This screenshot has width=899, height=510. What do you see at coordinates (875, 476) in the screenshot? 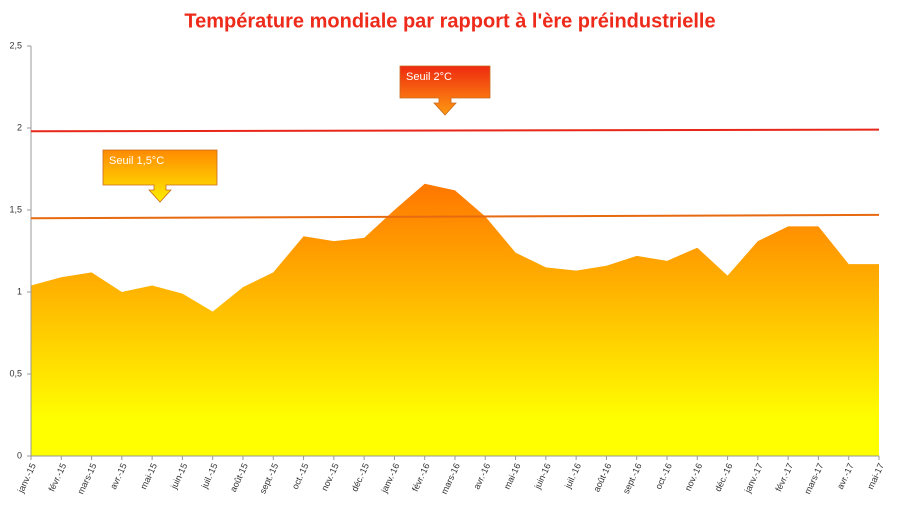
I see `x-tick-label: mai-17` at bounding box center [875, 476].